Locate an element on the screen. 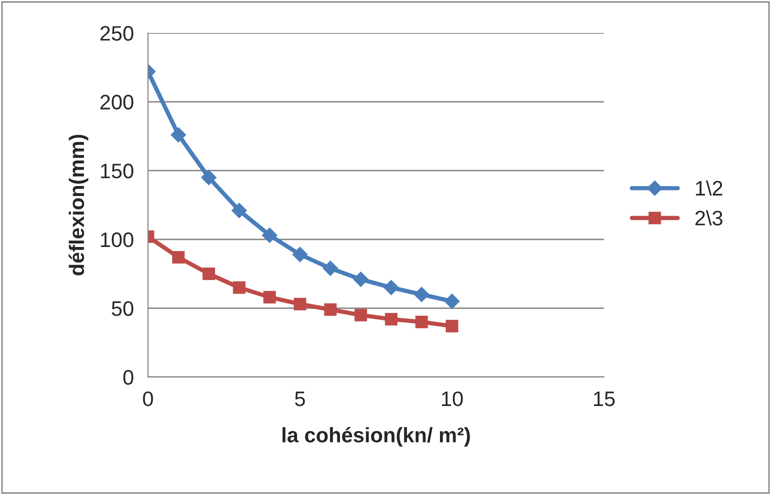  y-tick-label: 250 is located at coordinates (117, 33).